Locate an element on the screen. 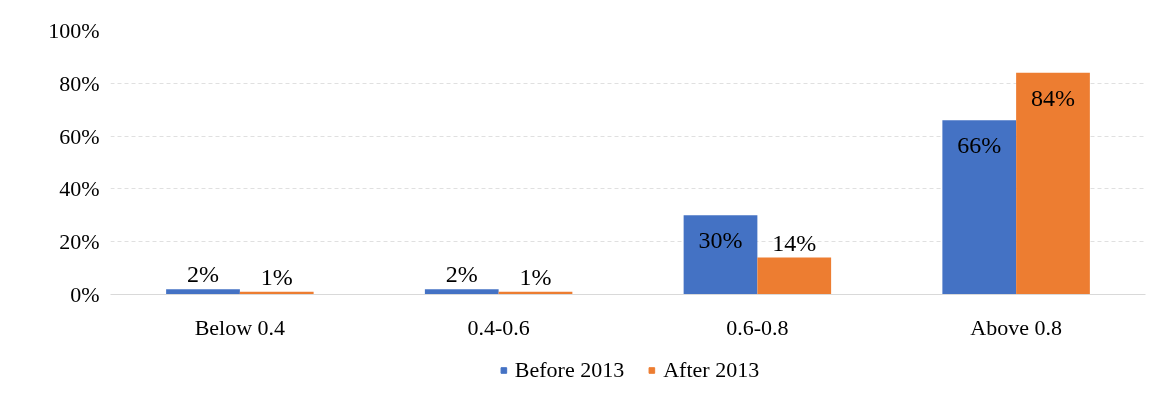 The height and width of the screenshot is (401, 1165). data-label: 30% is located at coordinates (720, 240).